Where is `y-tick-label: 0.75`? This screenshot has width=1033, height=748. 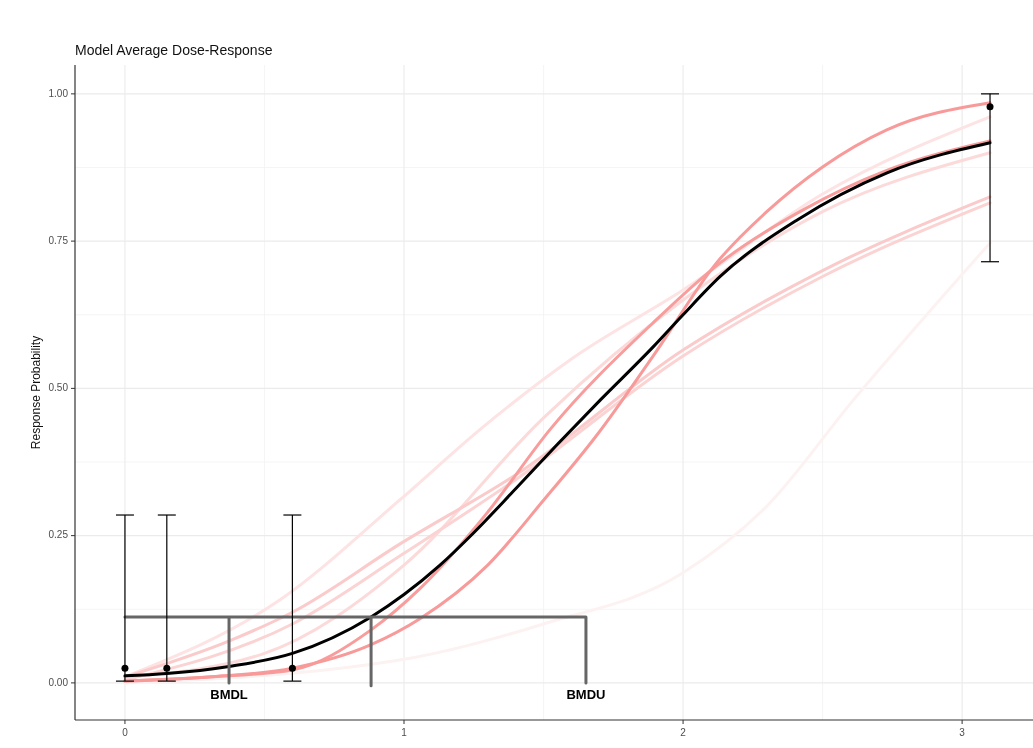 y-tick-label: 0.75 is located at coordinates (58, 240).